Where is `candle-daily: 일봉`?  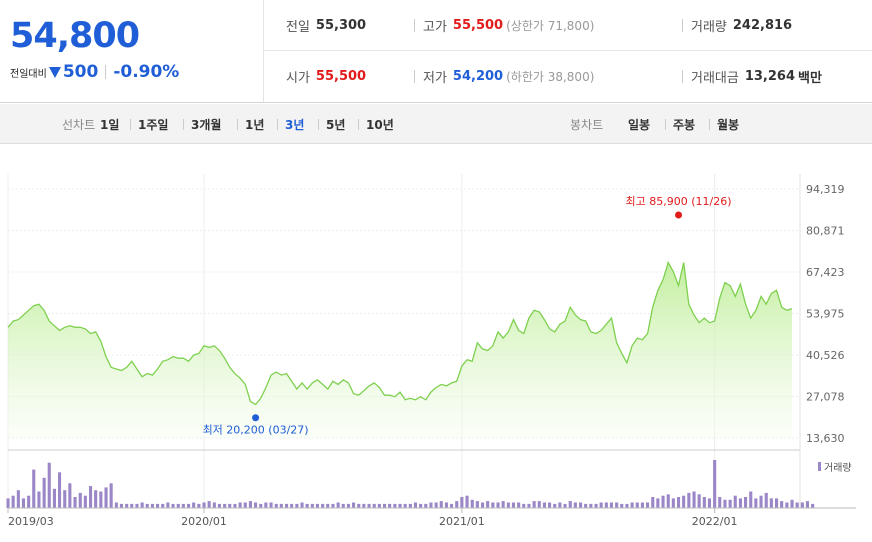
candle-daily: 일봉 is located at coordinates (639, 125).